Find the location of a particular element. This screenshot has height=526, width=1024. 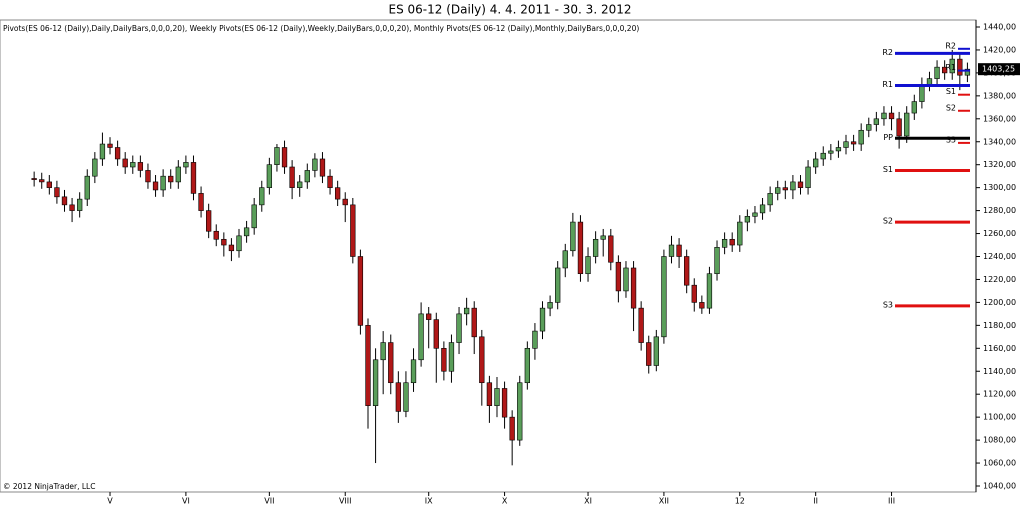

y-tick-label: 1340,00 is located at coordinates (999, 141).